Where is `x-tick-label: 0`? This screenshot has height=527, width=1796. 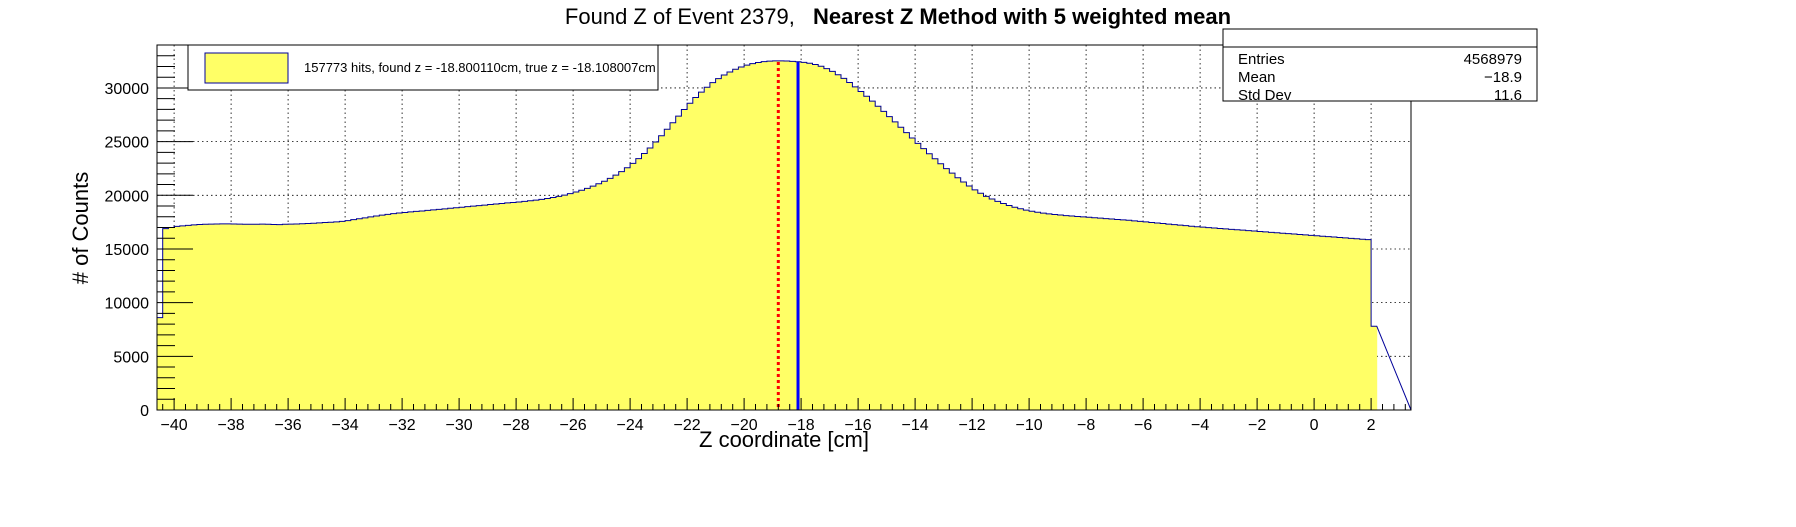 x-tick-label: 0 is located at coordinates (1314, 425).